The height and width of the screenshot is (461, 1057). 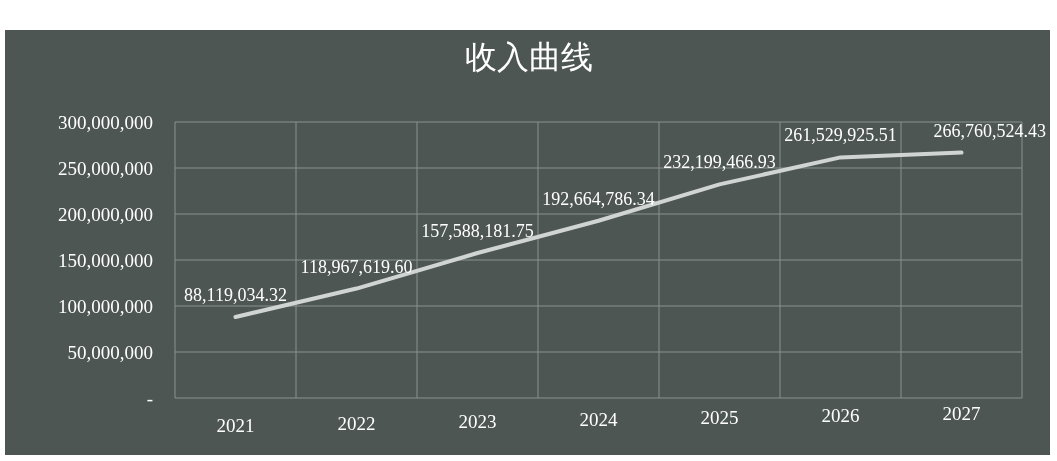 What do you see at coordinates (719, 162) in the screenshot?
I see `data-label: 232,199,466.93` at bounding box center [719, 162].